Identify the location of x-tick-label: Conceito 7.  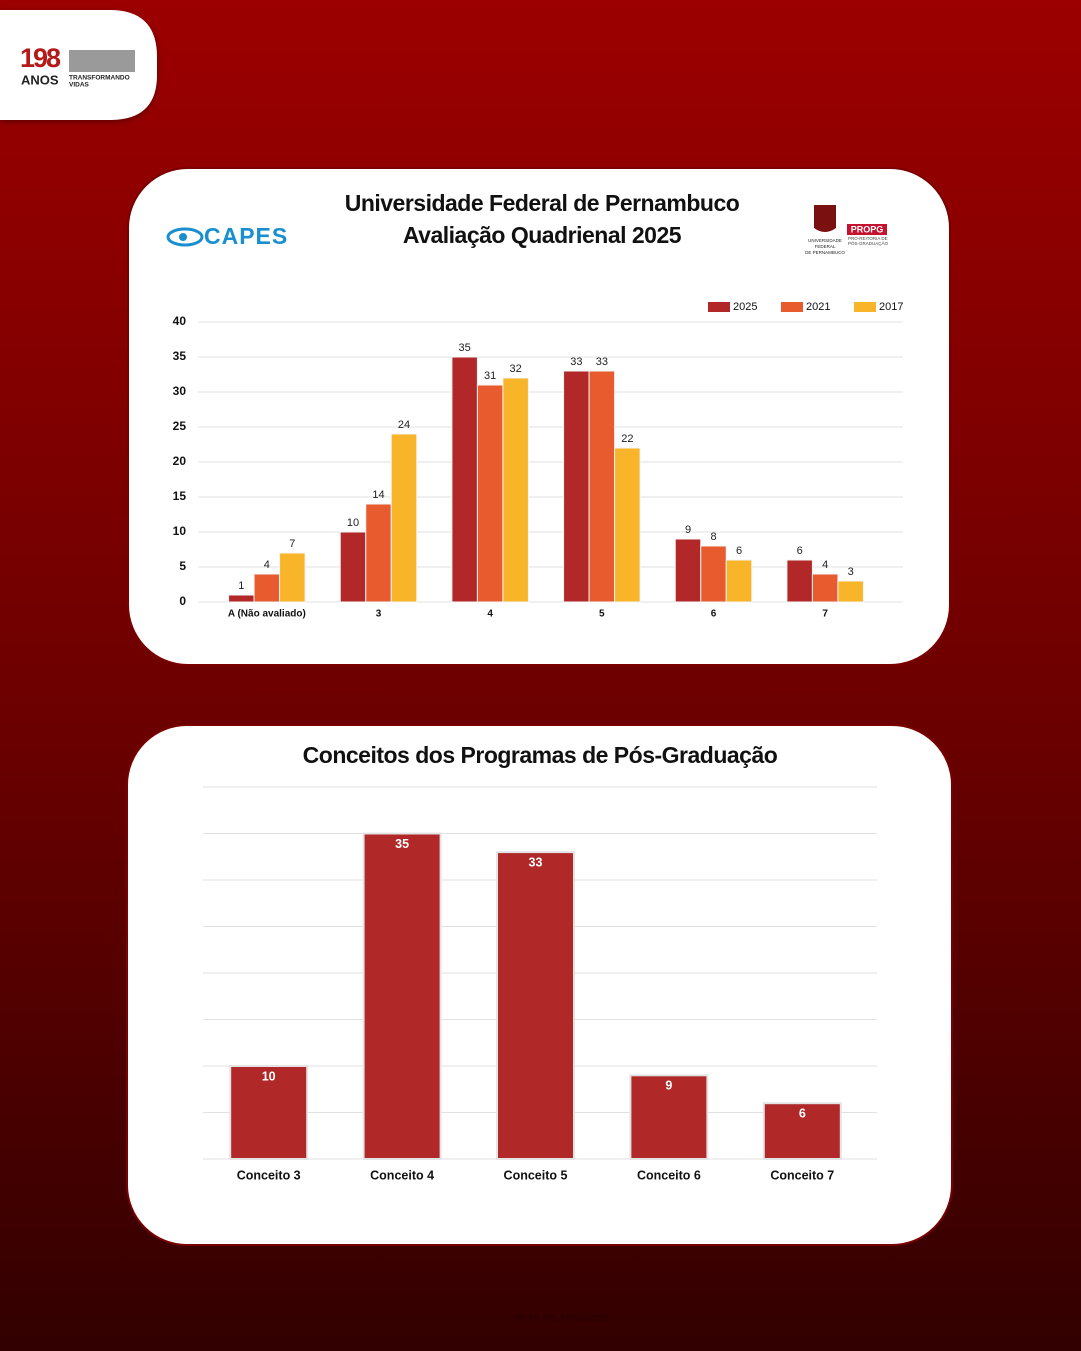
(802, 1175).